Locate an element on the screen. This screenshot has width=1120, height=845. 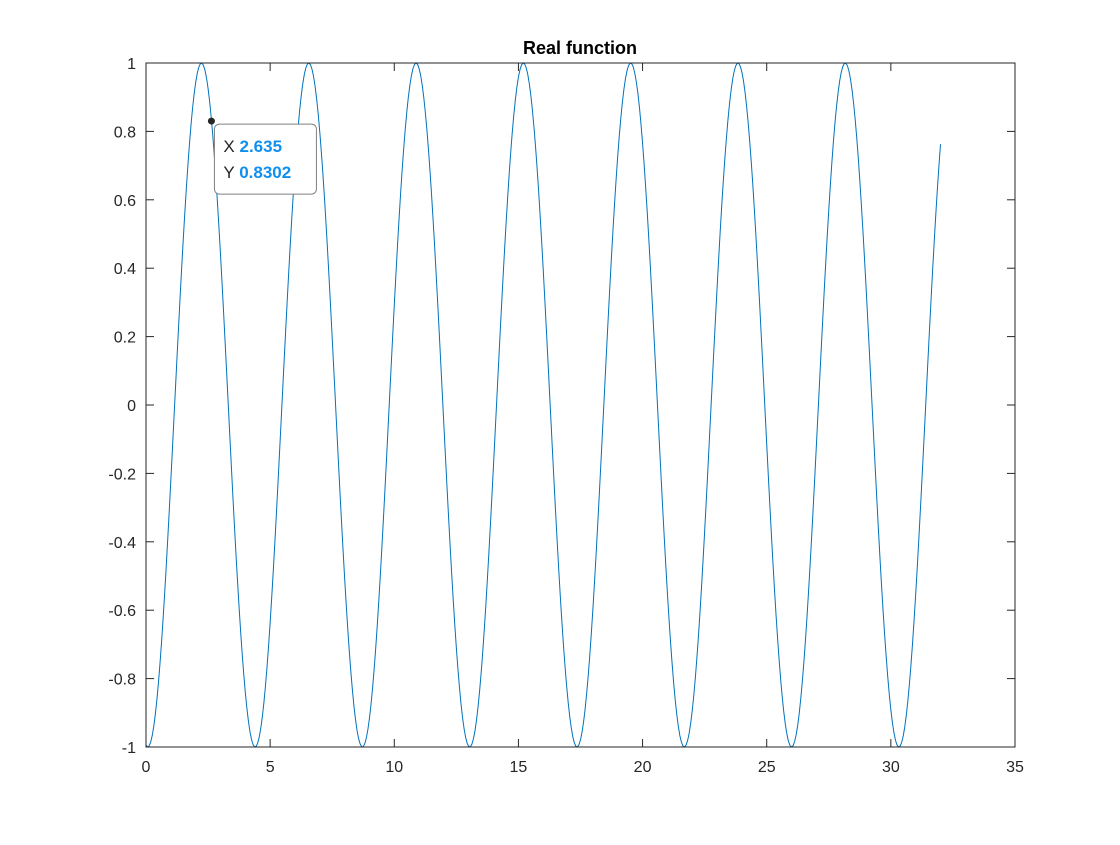
datatip-marker is located at coordinates (211, 121).